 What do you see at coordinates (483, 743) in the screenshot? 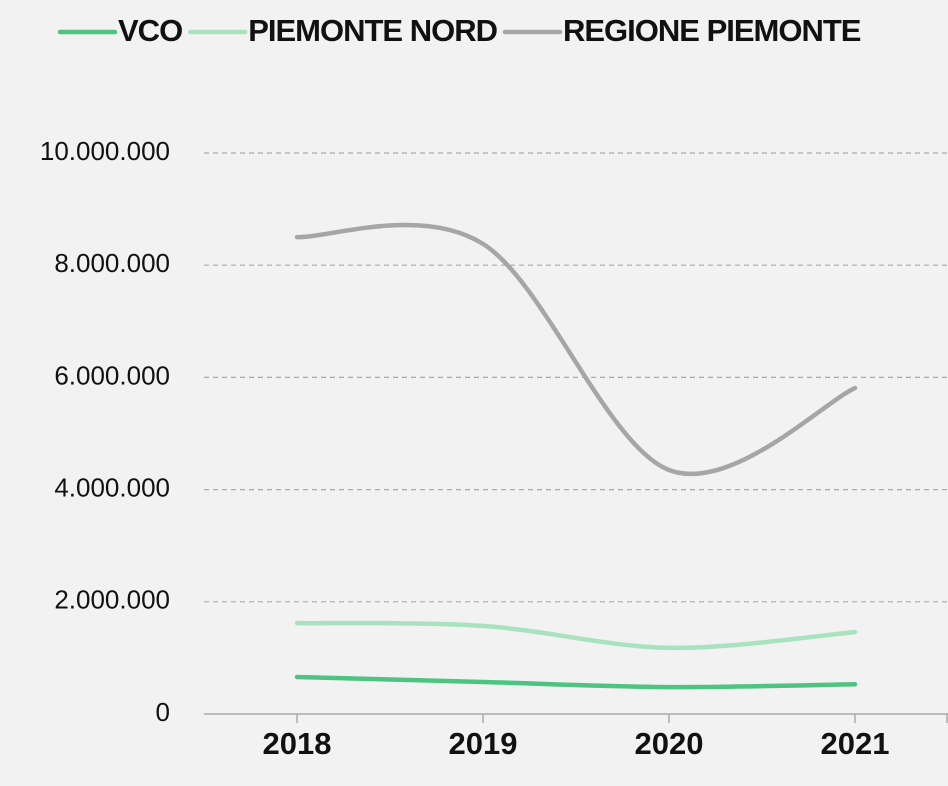
I see `x-tick-label: 2019` at bounding box center [483, 743].